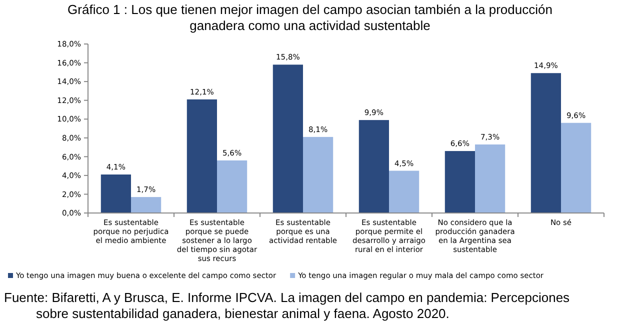  Describe the element at coordinates (310, 17) in the screenshot. I see `chart-title: Gráfico 1 : Los que tienen mejor imagen del campo asocian también a la producción ganadera como una actividad sustentable` at that location.